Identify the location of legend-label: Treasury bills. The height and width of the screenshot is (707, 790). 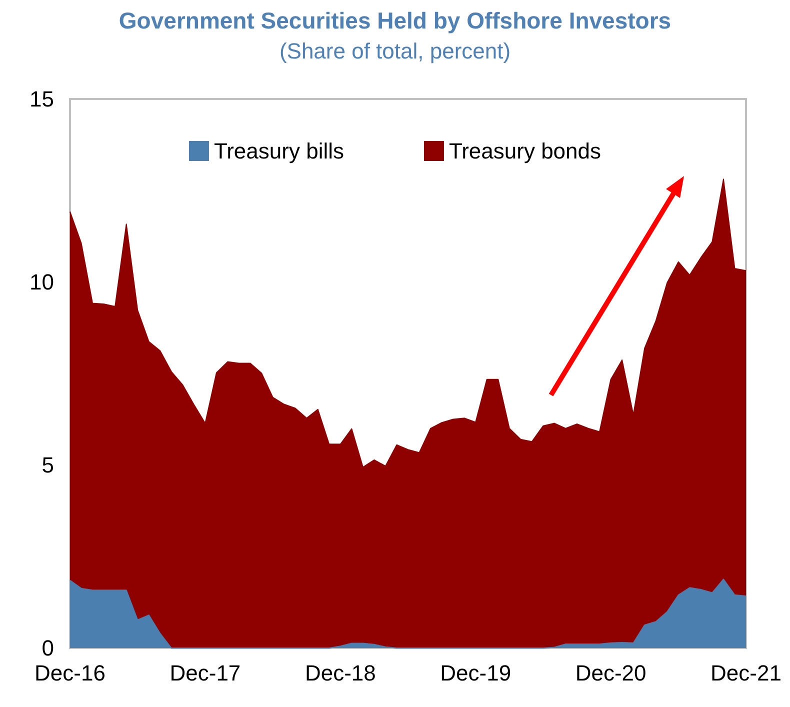
(279, 151).